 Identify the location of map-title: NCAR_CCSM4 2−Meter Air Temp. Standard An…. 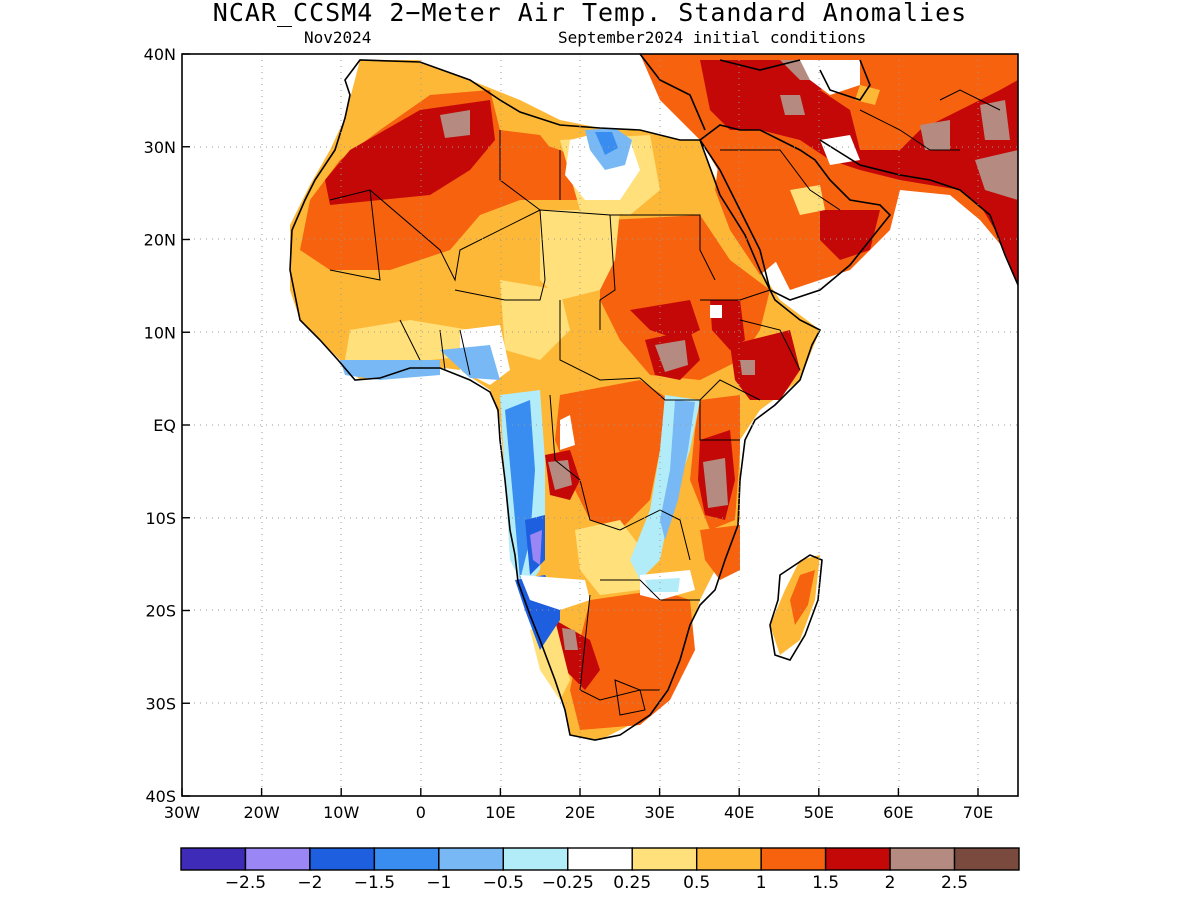
(590, 13).